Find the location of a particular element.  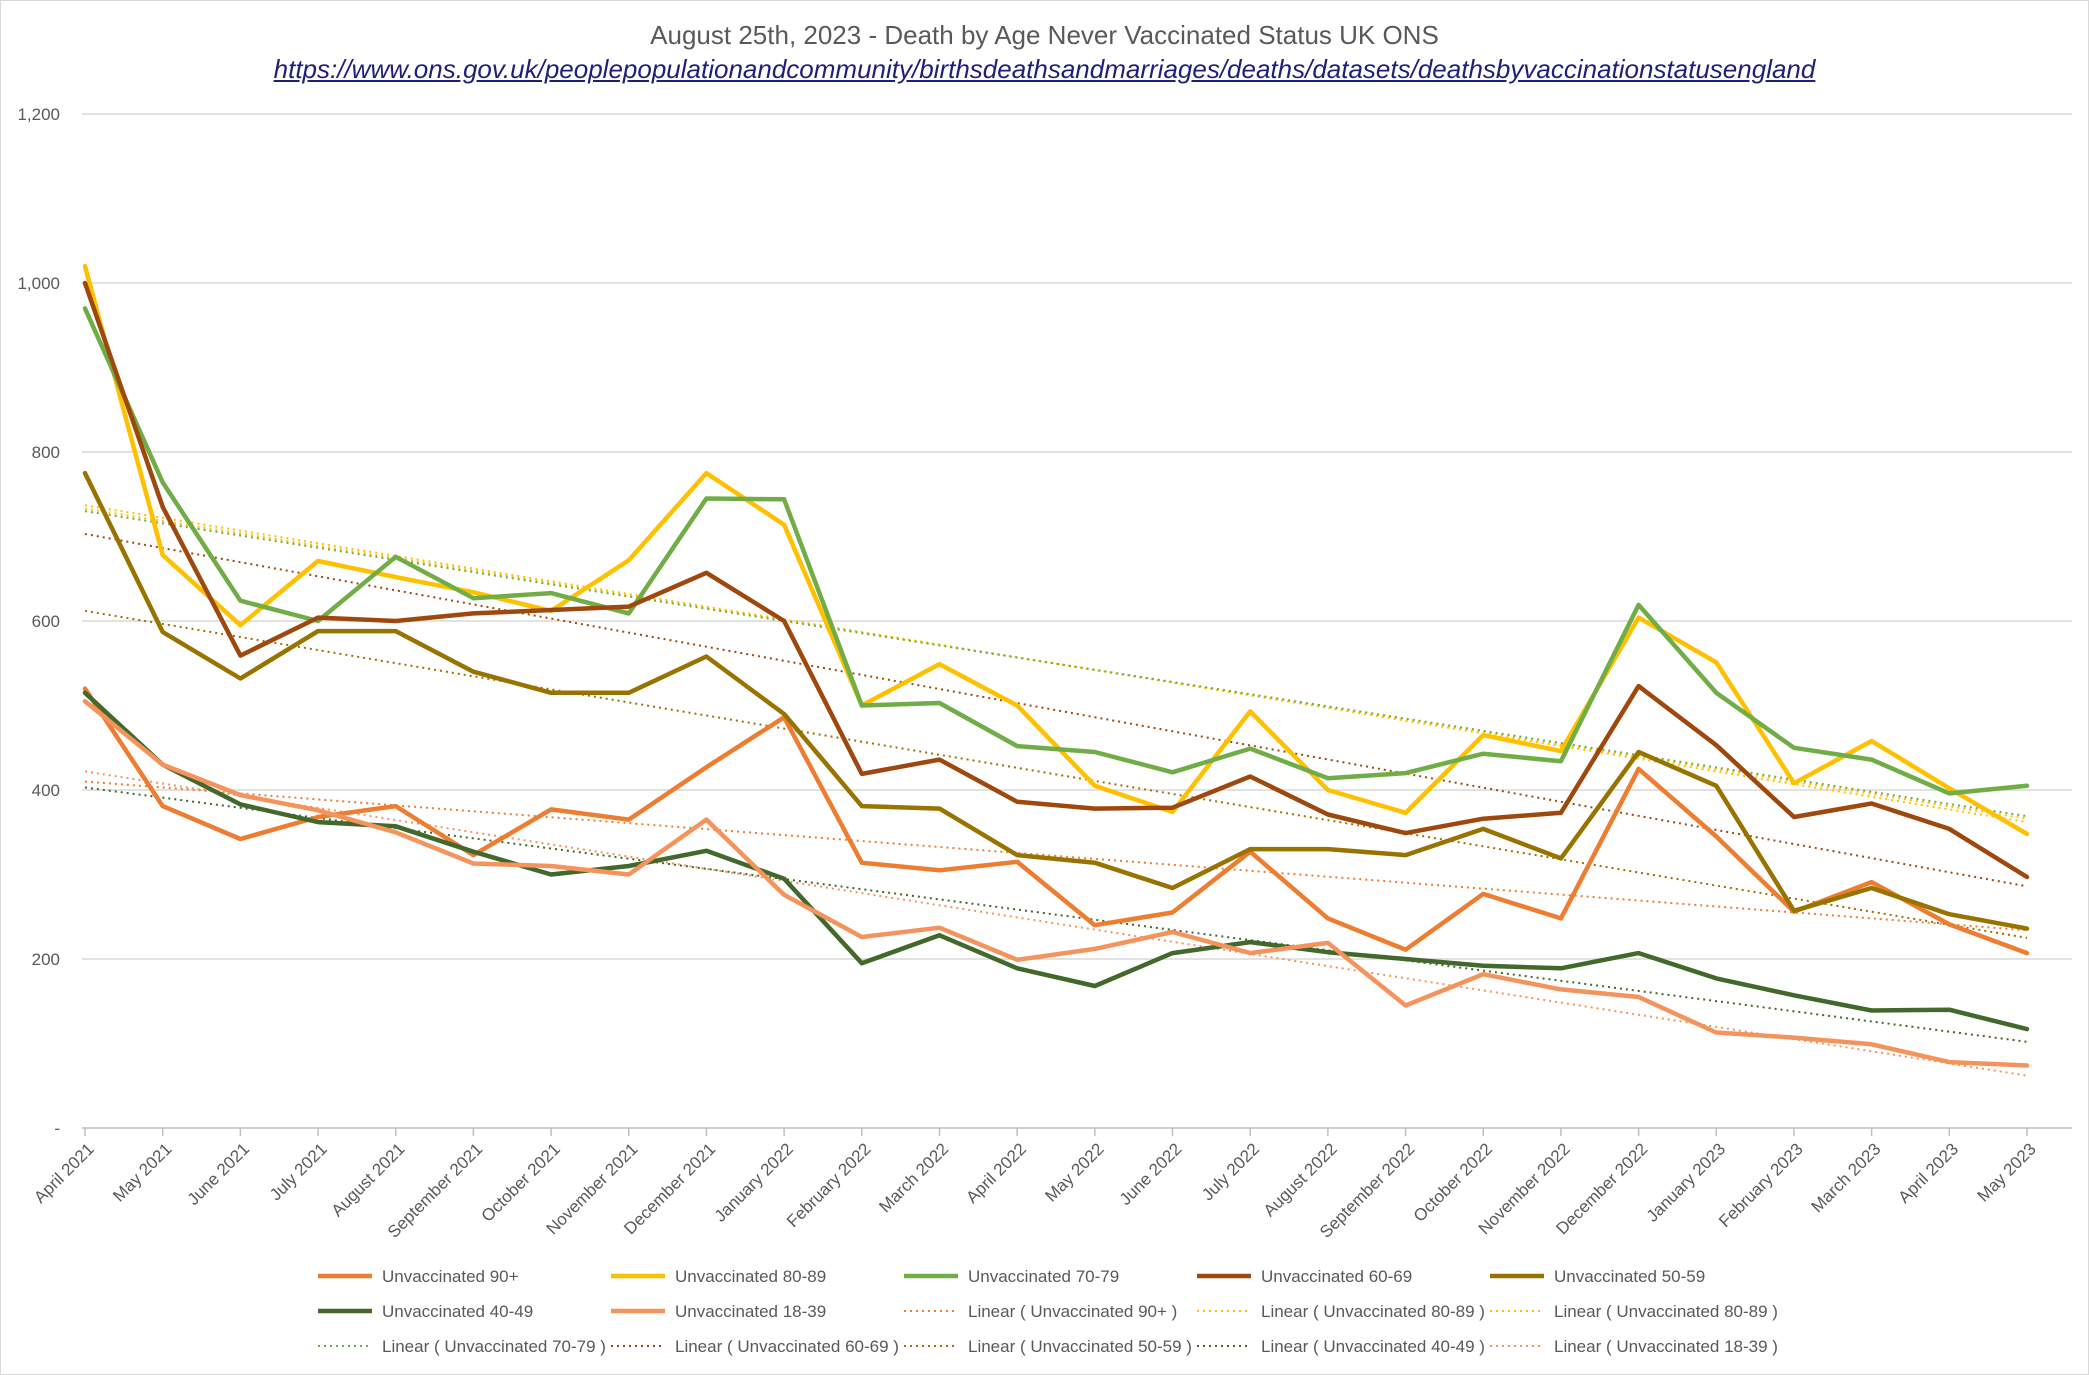

y-axis: - 200 400 600 800 1,000 1,200 is located at coordinates (38, 621).